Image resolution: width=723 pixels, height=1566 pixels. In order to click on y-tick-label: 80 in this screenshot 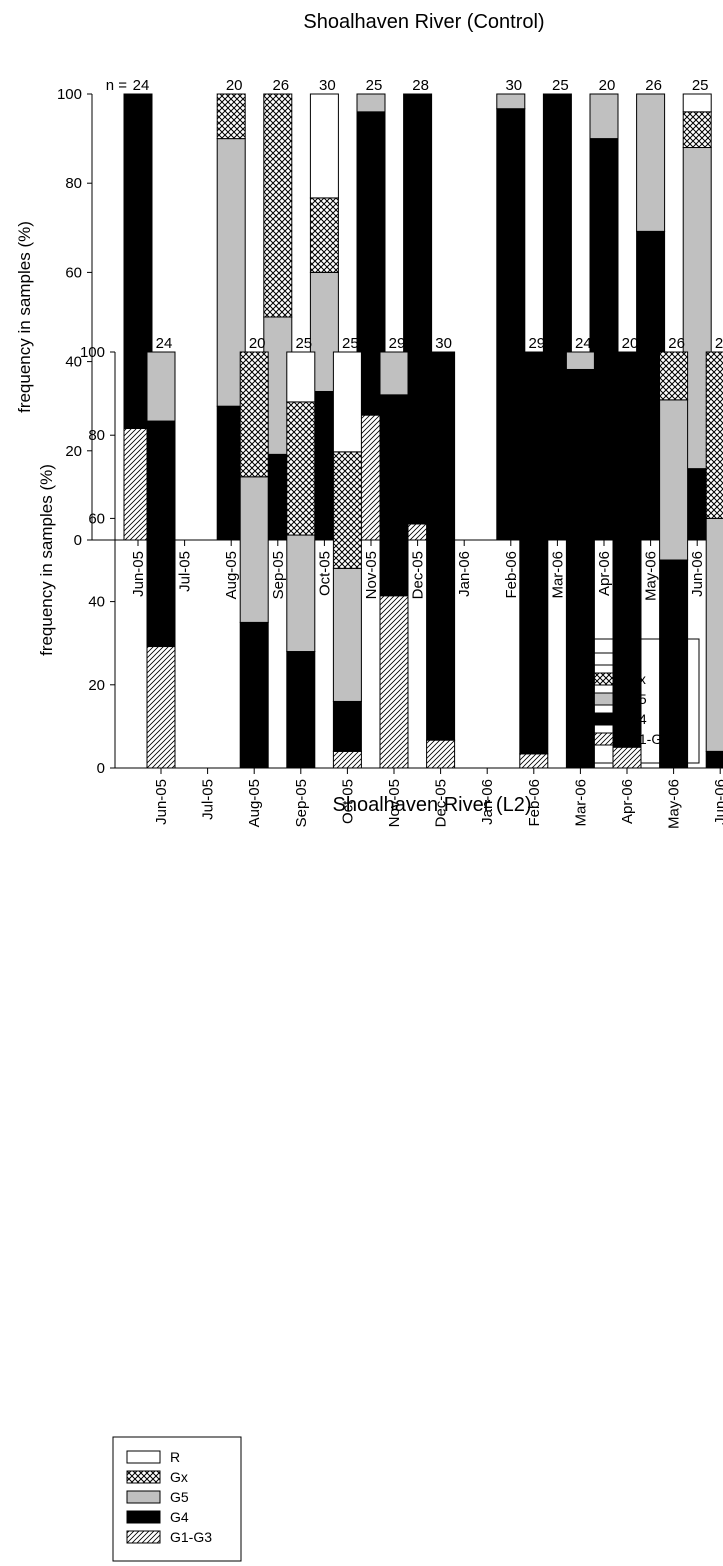, I will do `click(73, 183)`.